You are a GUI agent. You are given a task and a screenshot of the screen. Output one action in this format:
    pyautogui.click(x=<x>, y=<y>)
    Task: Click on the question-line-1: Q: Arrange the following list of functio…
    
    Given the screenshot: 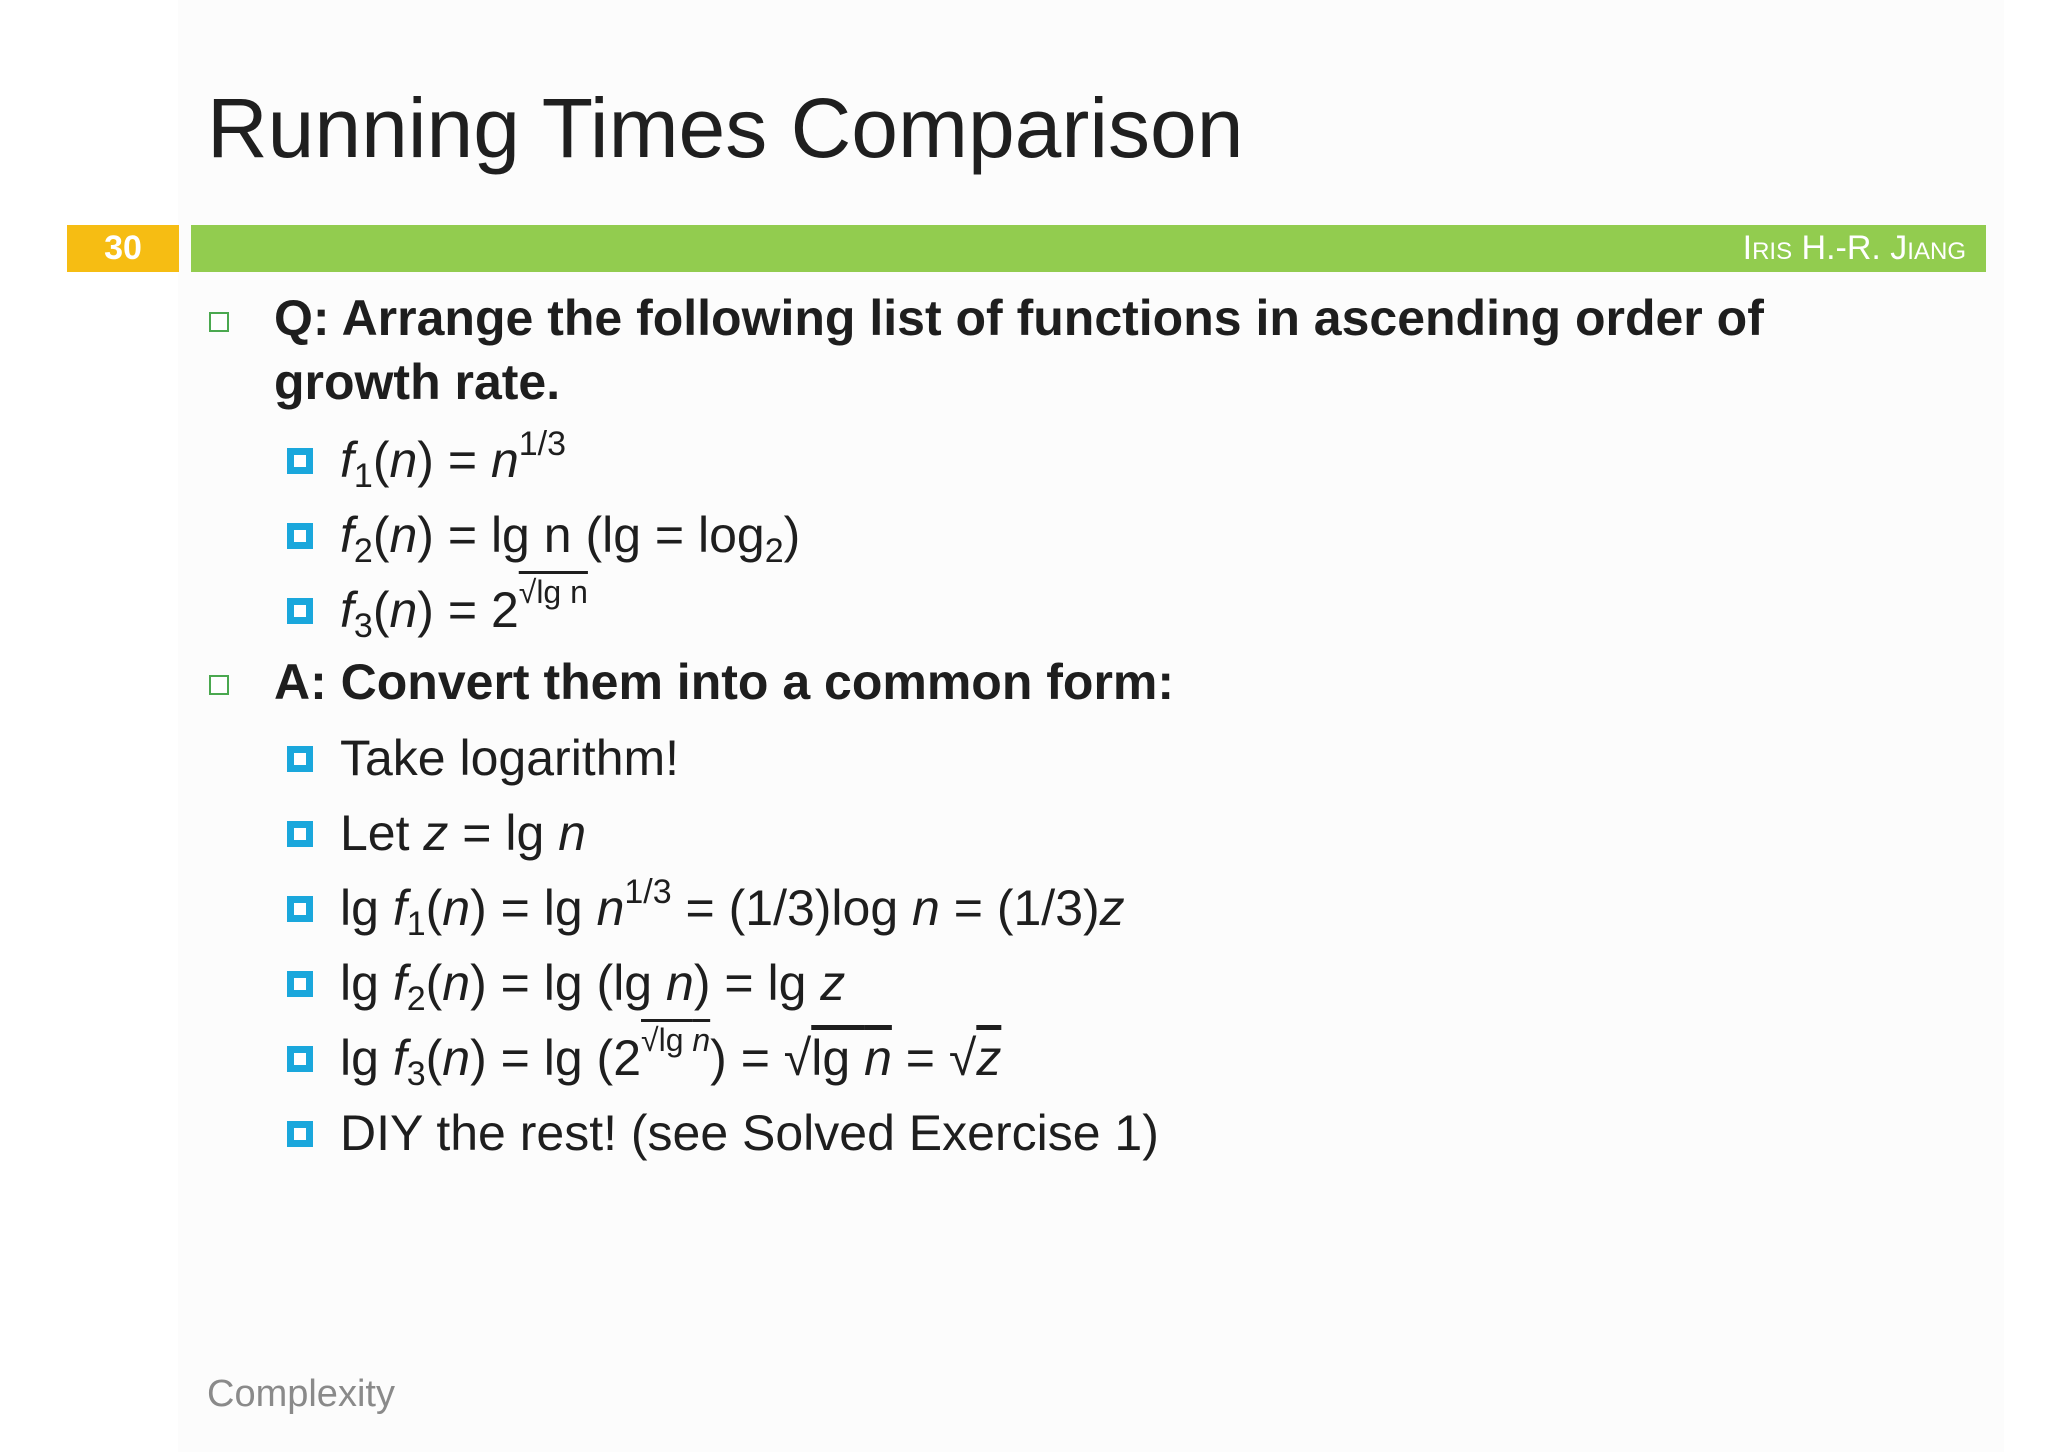 What is the action you would take?
    pyautogui.click(x=1019, y=318)
    